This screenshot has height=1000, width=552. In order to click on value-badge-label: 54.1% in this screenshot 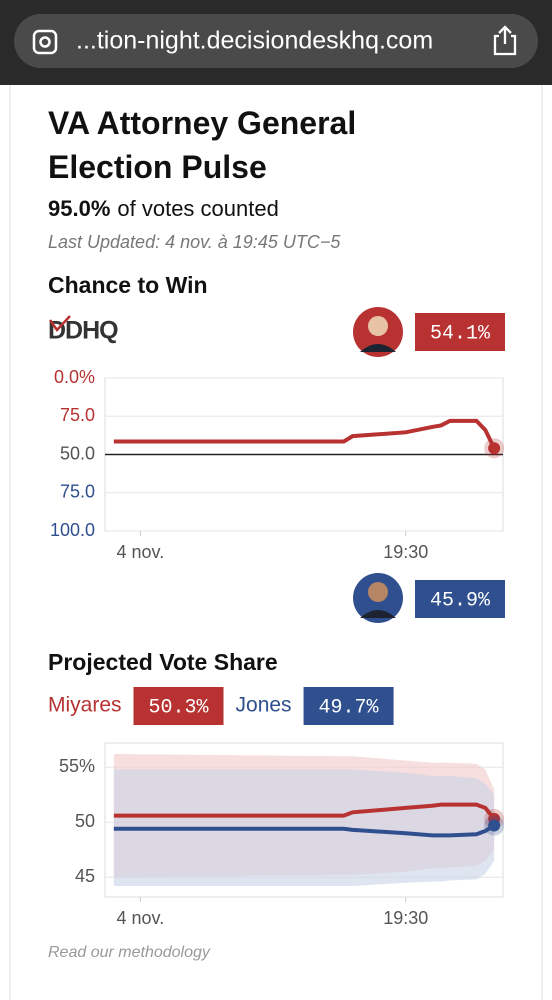, I will do `click(460, 333)`.